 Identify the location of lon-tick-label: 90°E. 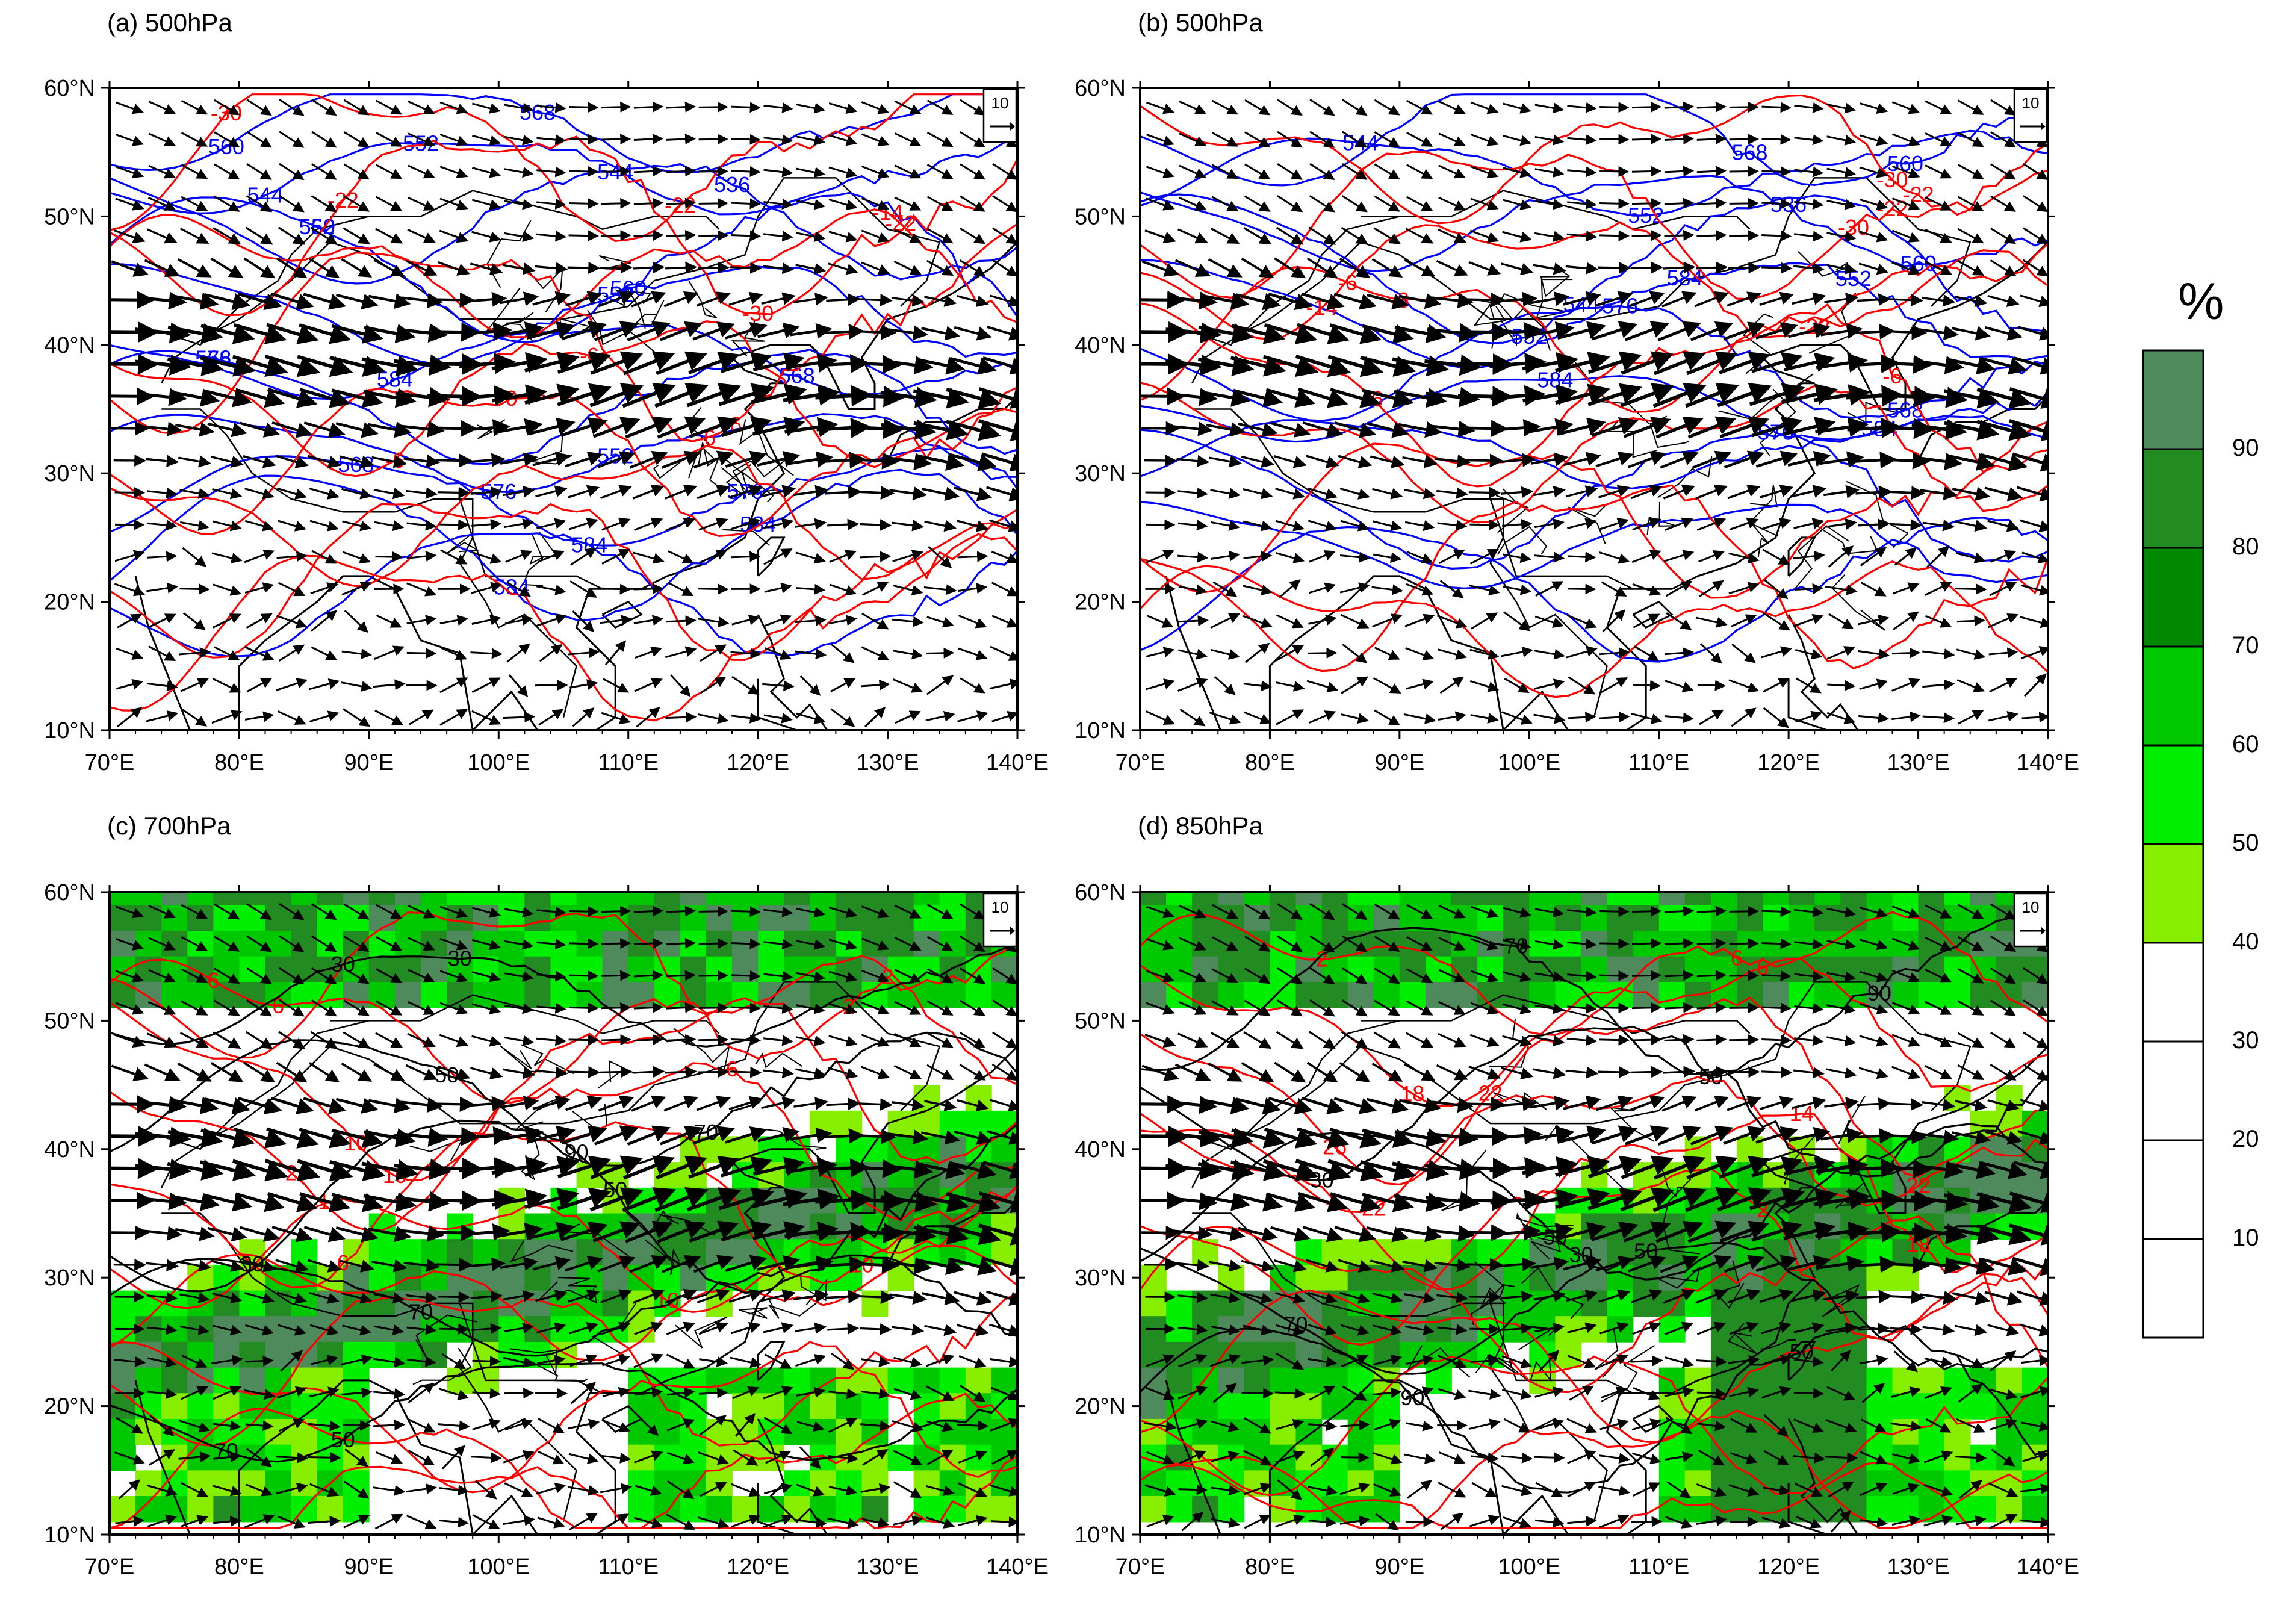
(369, 762).